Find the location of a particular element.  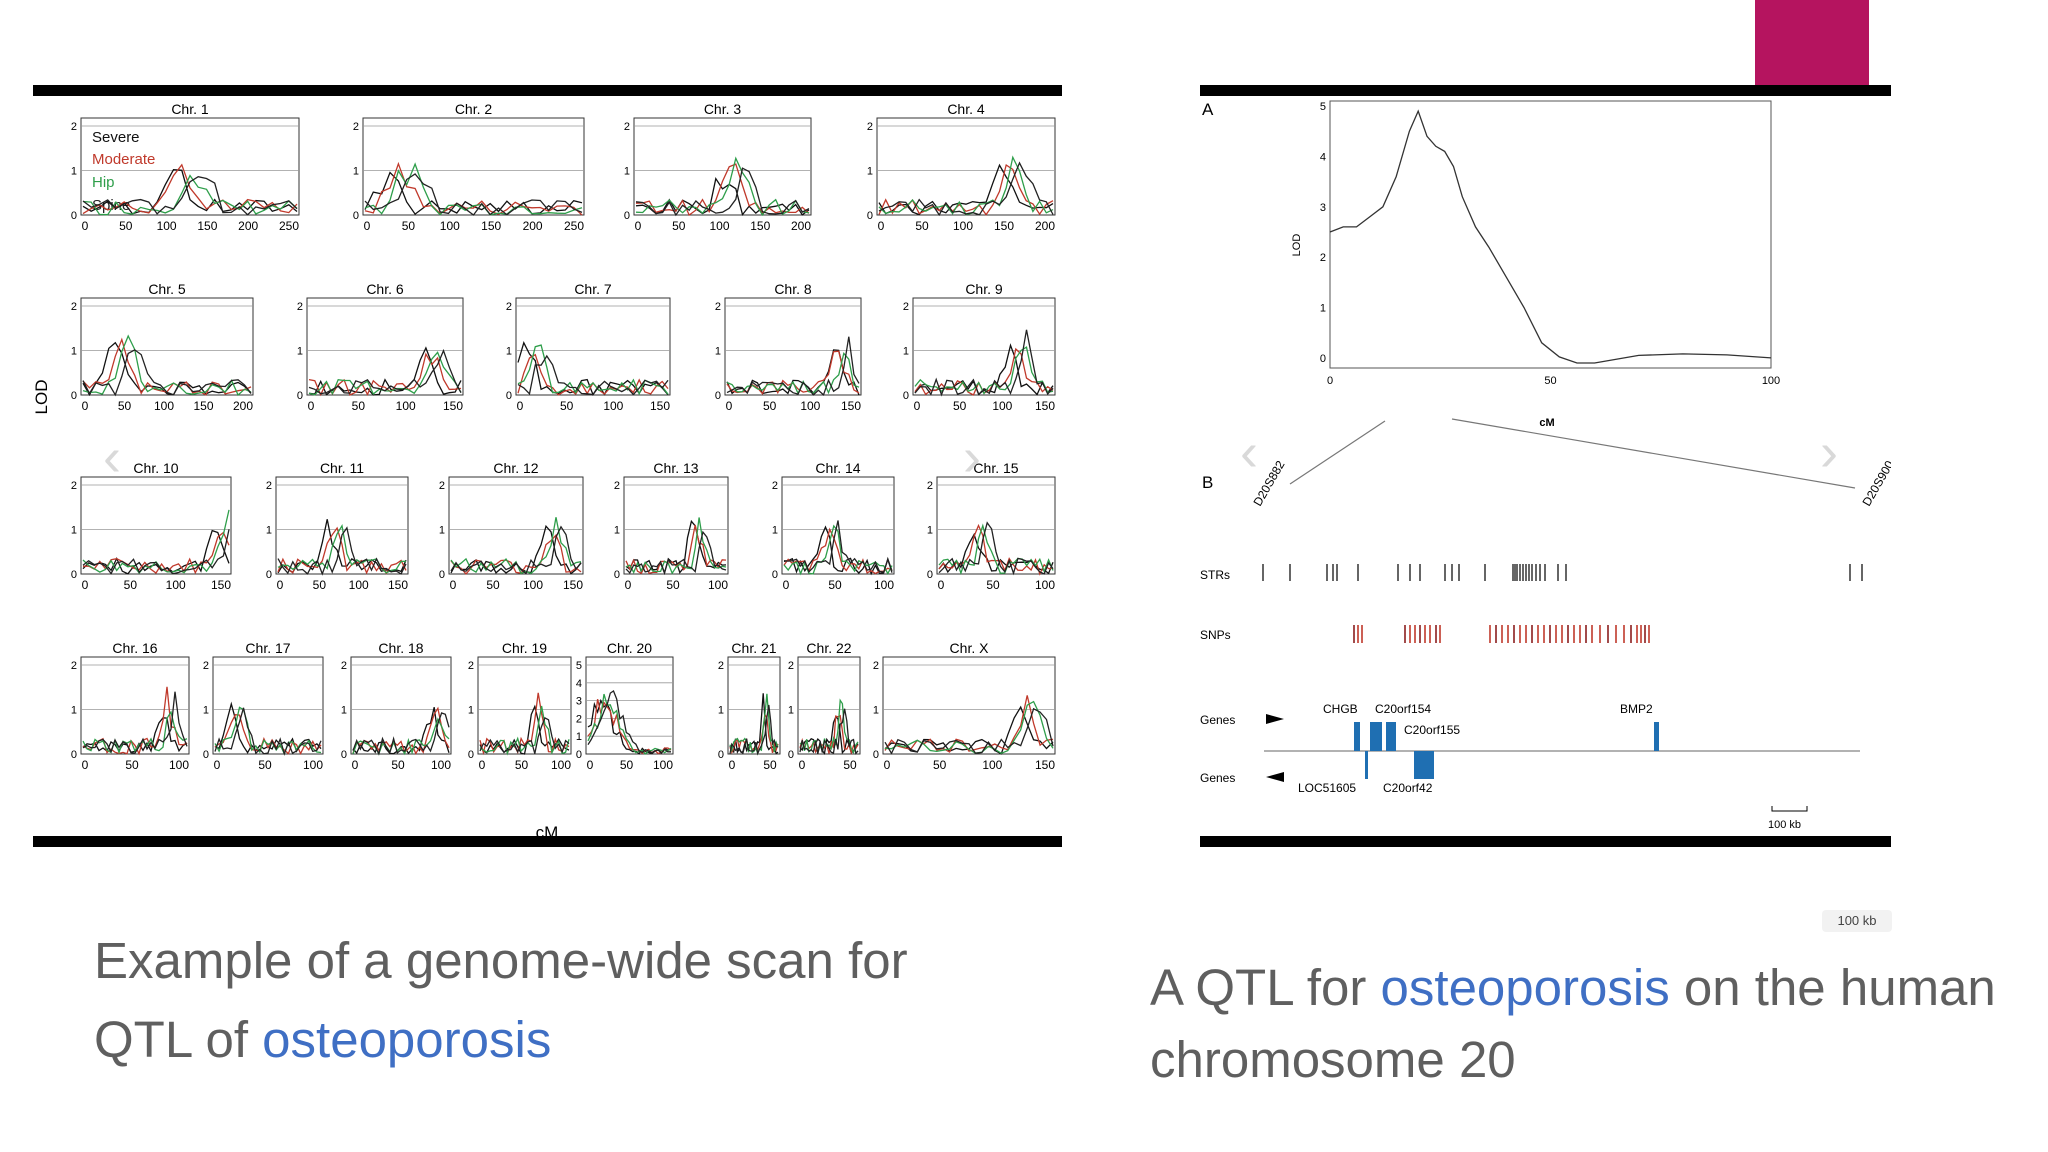

next-figure-arrow: › is located at coordinates (1829, 452).